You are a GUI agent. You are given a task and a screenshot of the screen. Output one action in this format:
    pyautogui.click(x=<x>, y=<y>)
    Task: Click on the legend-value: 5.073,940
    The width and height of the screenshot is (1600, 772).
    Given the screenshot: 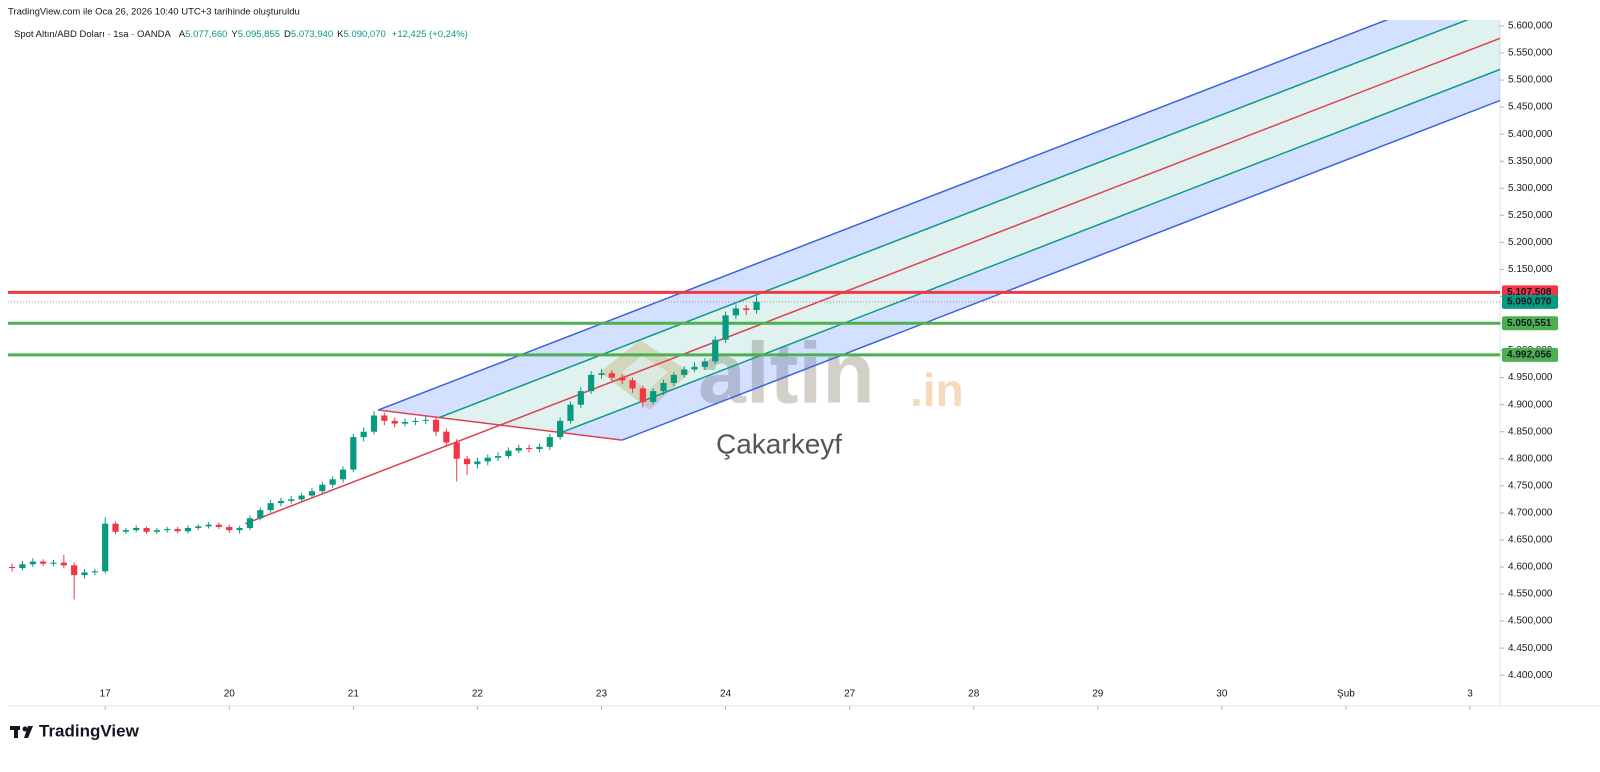 What is the action you would take?
    pyautogui.click(x=312, y=34)
    